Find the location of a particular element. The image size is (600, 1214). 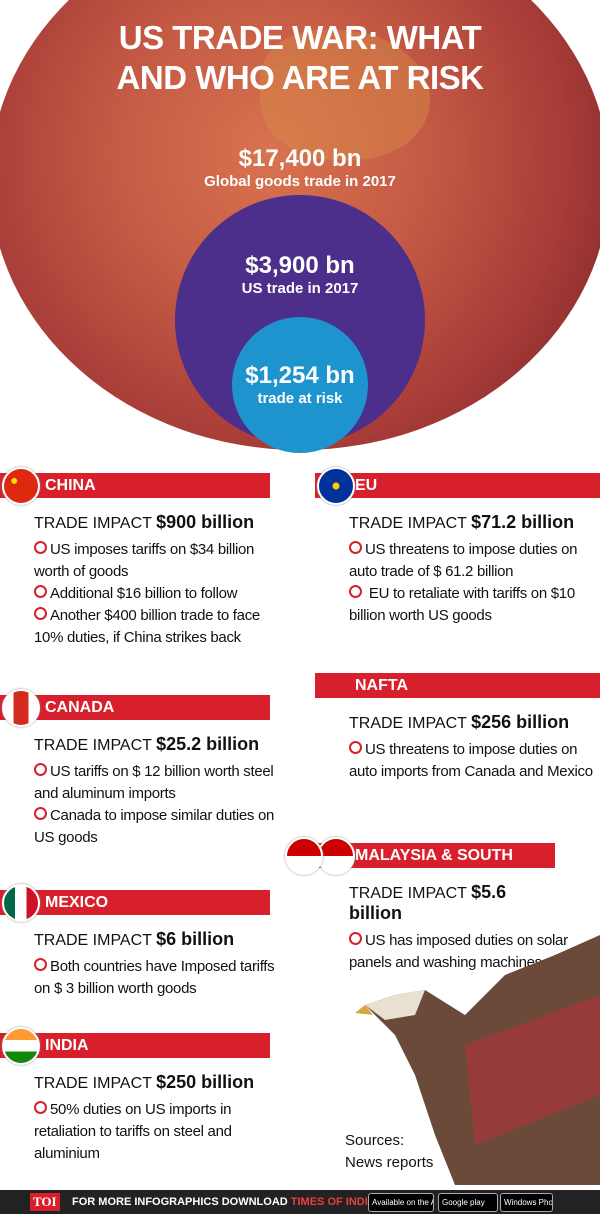

impact-value: $256 billion is located at coordinates (520, 722).